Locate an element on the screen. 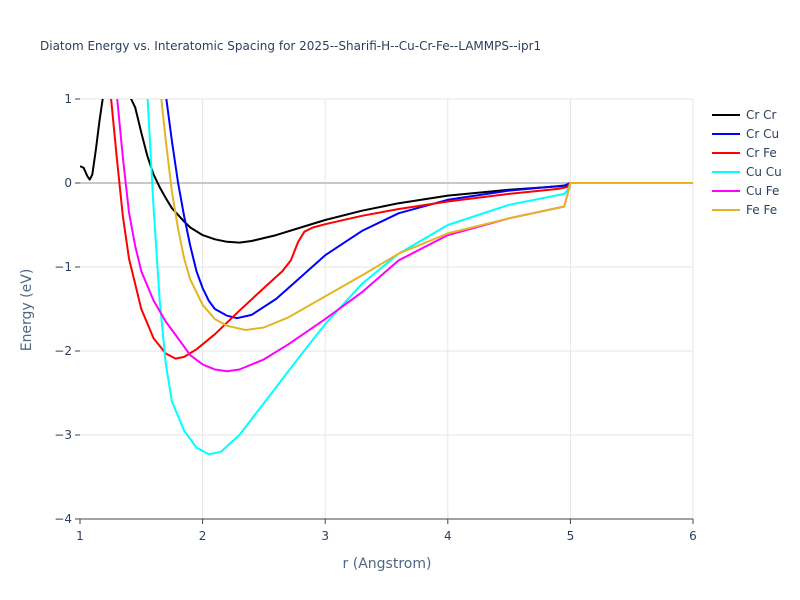 This screenshot has height=600, width=800. x-axis-ticks: 1 2 3 4 5 6 is located at coordinates (386, 531).